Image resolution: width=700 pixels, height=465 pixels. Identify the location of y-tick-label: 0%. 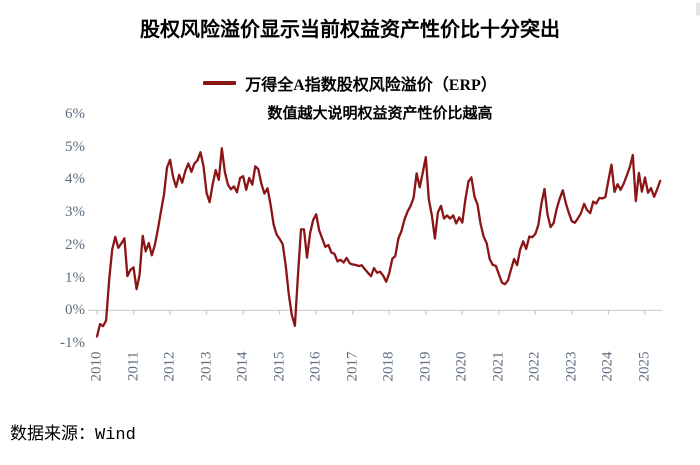
(75, 310).